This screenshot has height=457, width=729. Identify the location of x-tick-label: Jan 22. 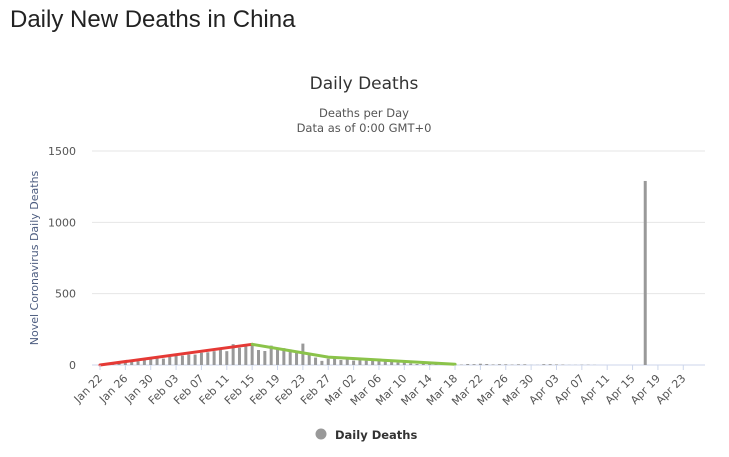
(88, 389).